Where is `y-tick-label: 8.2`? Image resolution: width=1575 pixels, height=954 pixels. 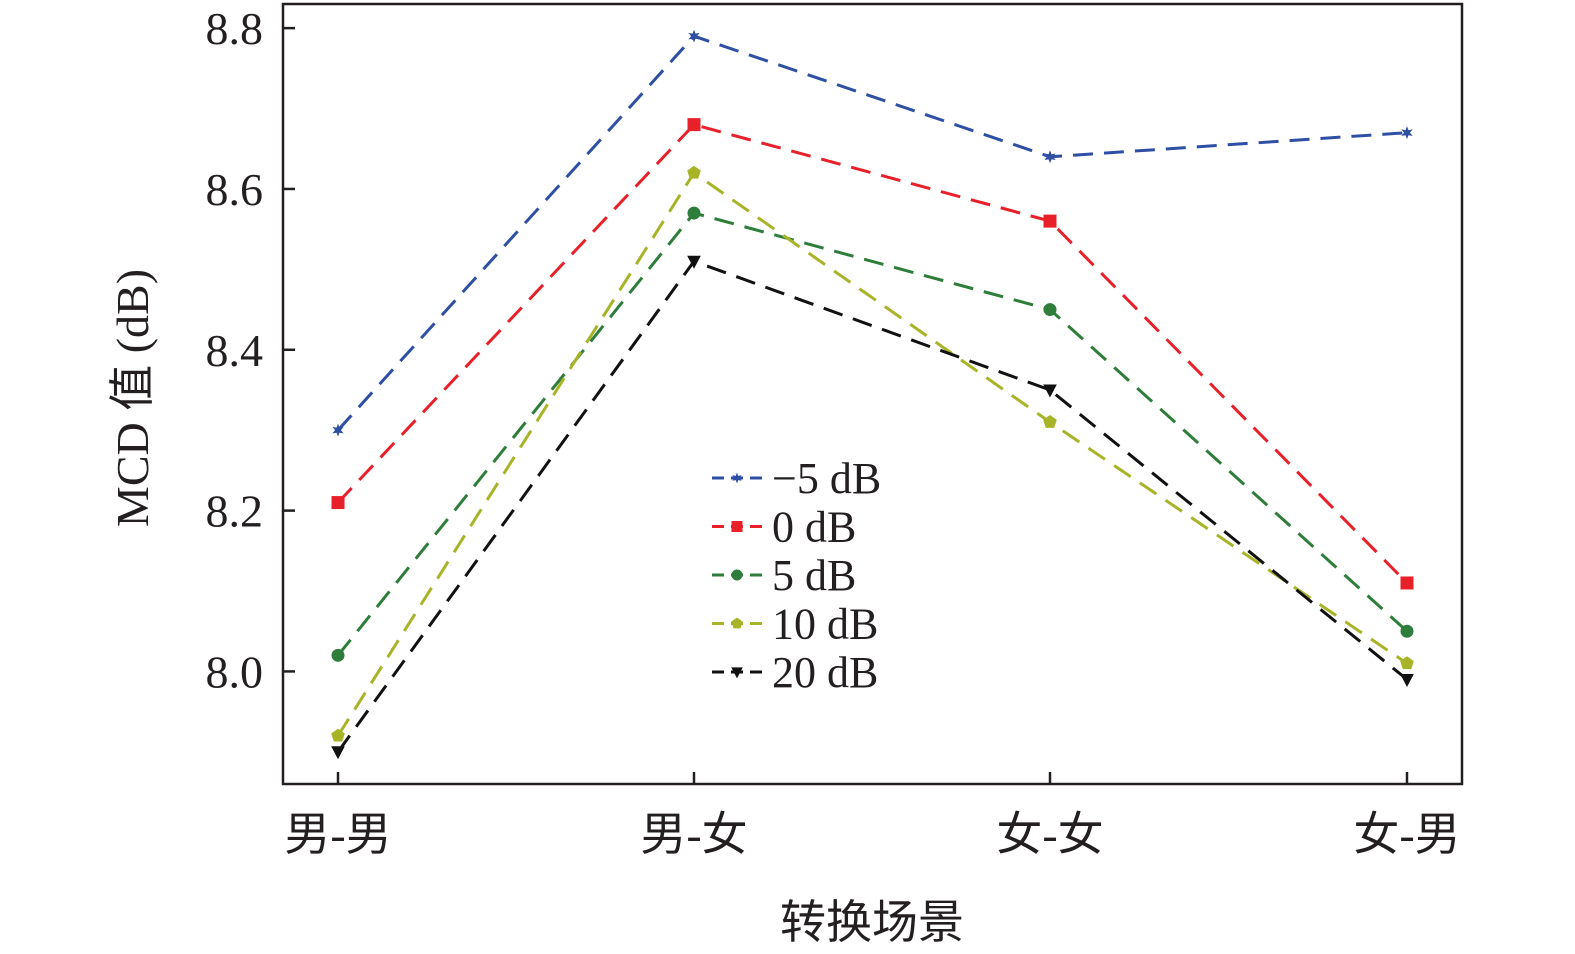 y-tick-label: 8.2 is located at coordinates (235, 511).